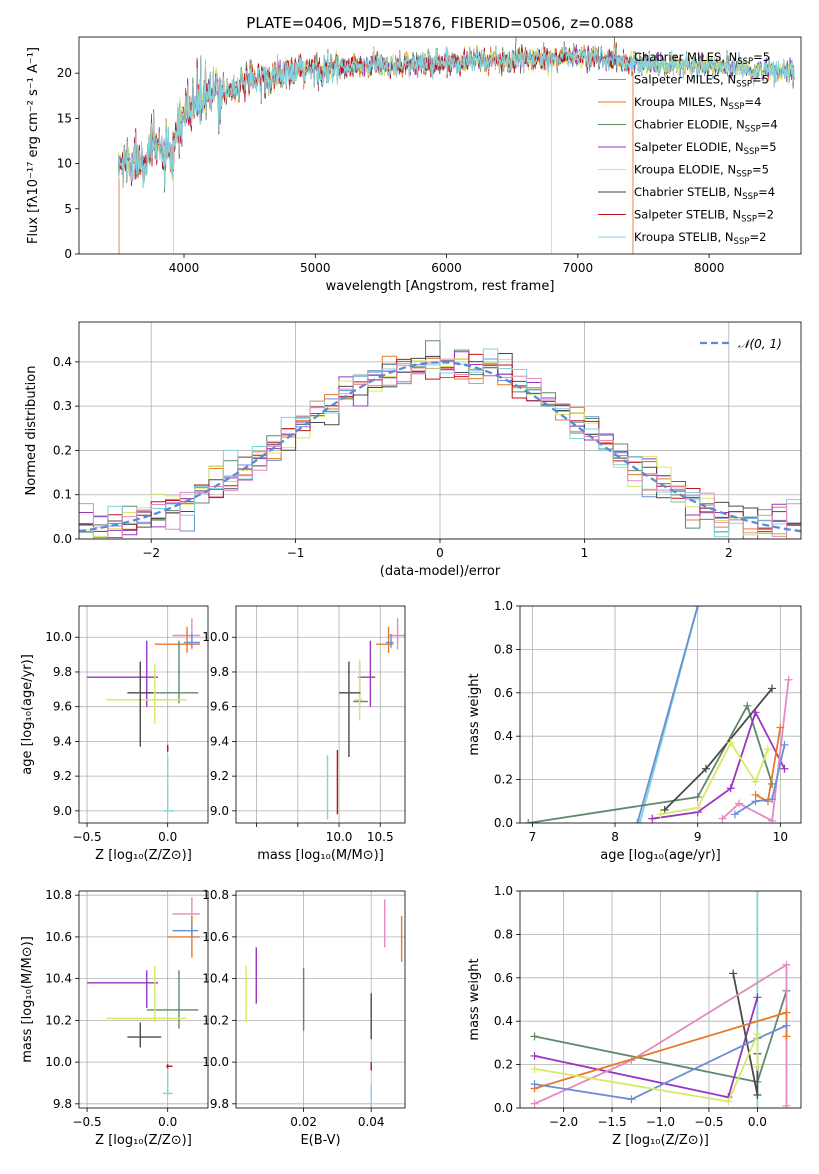 The image size is (819, 1174). Describe the element at coordinates (700, 238) in the screenshot. I see `spectrum-legend-label-8: Kroupa STELIB, NSSP=2` at that location.